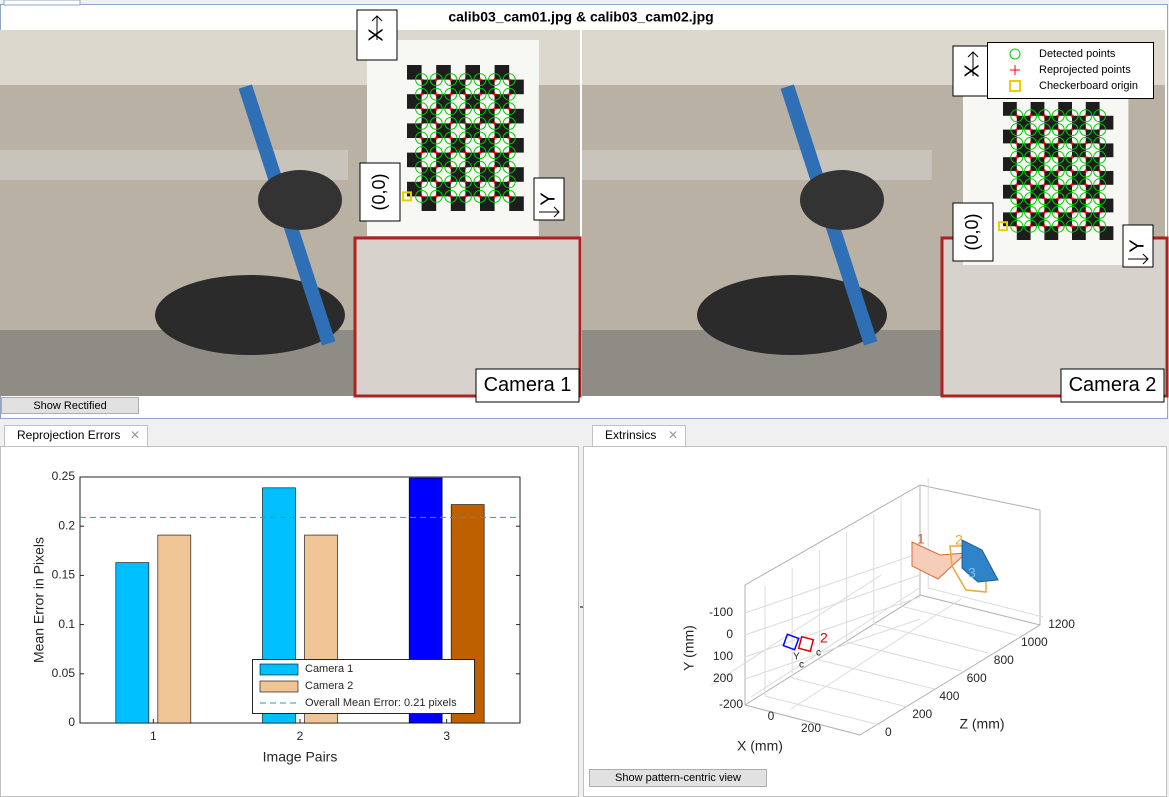 Image resolution: width=1169 pixels, height=797 pixels. I want to click on pattern-view-button-label: Show pattern-centric view, so click(678, 778).